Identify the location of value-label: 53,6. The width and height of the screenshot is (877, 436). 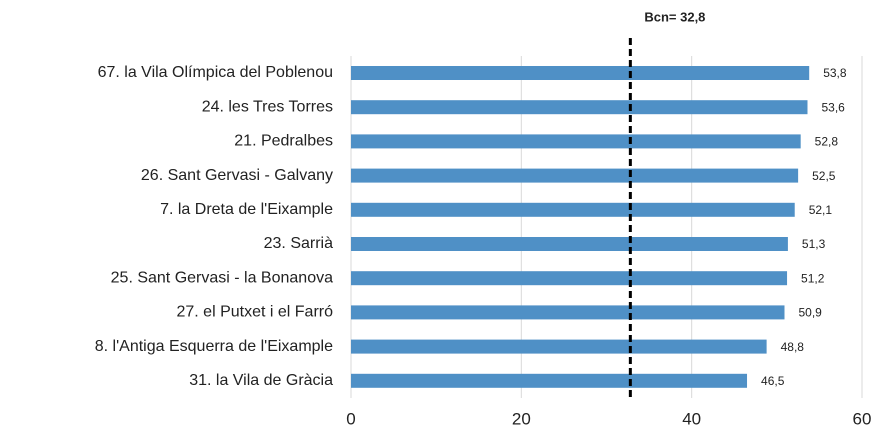
(833, 107).